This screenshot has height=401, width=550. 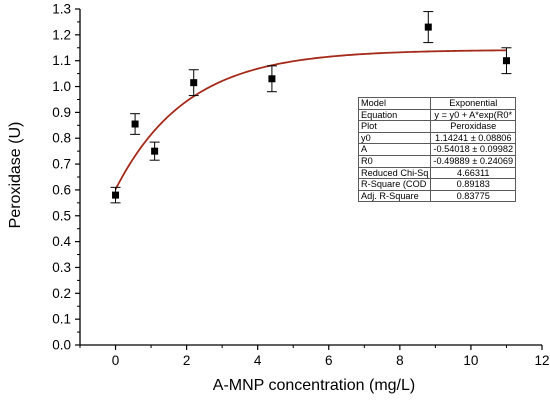 I want to click on y-axis-title: Peroxidase (U), so click(x=15, y=175).